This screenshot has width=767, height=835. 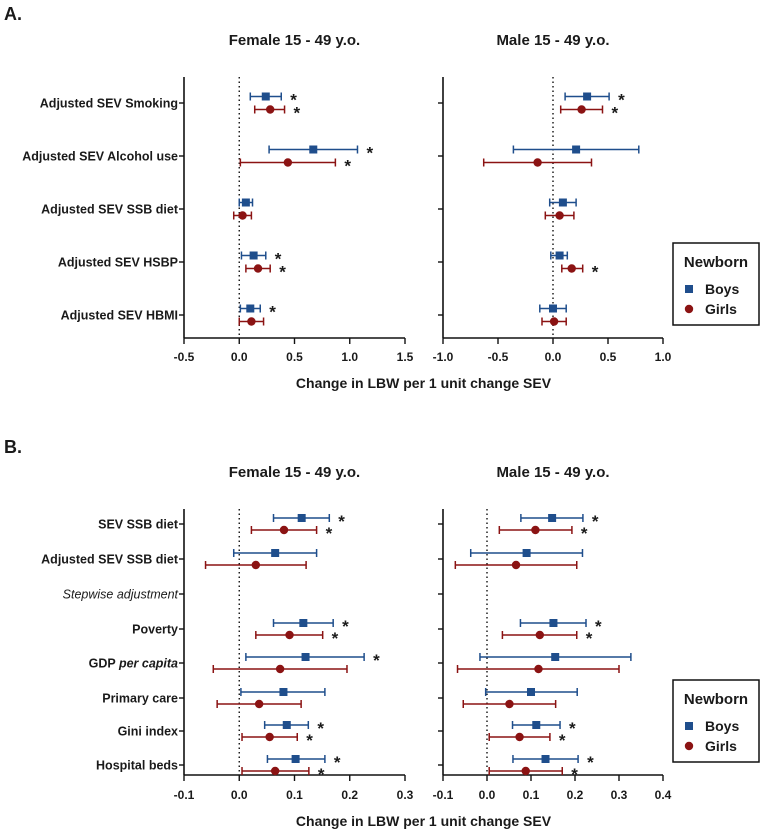 What do you see at coordinates (121, 595) in the screenshot?
I see `row-label: Stepwise adjustment` at bounding box center [121, 595].